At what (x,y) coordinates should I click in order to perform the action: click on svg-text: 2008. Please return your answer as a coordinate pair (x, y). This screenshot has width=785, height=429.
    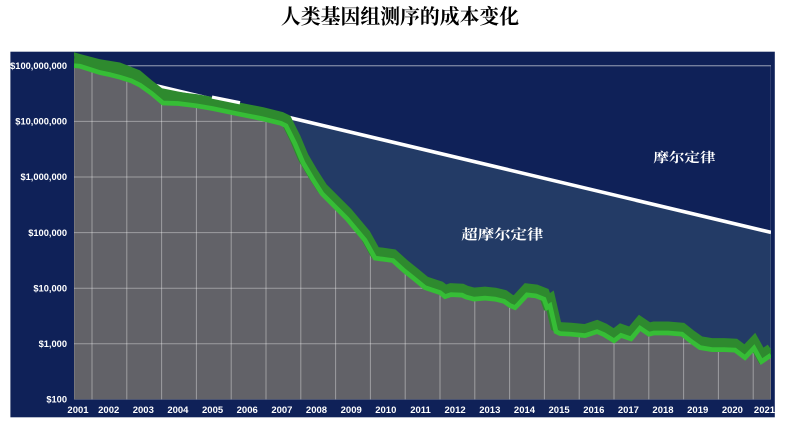
    Looking at the image, I should click on (316, 410).